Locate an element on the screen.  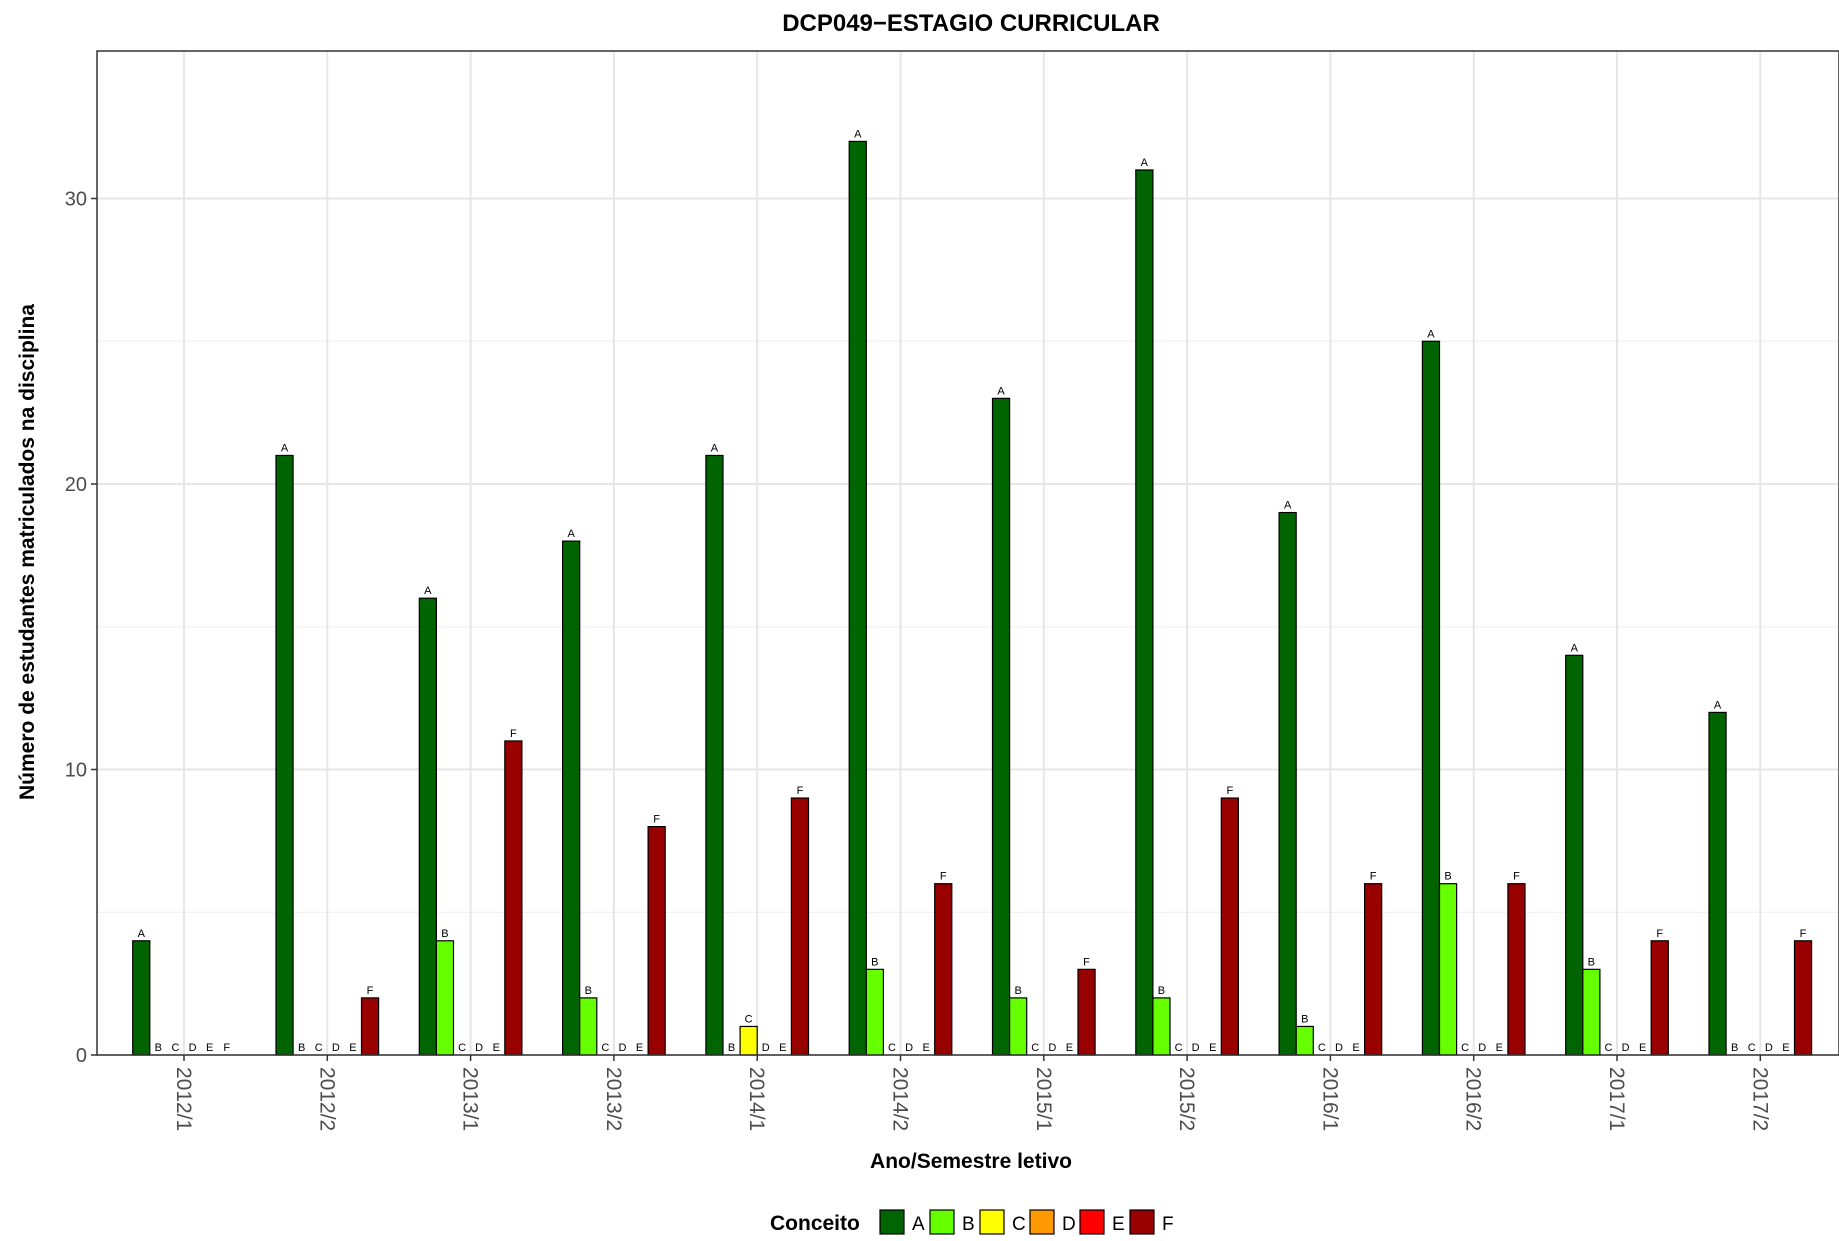
legend-key-D is located at coordinates (1042, 1222).